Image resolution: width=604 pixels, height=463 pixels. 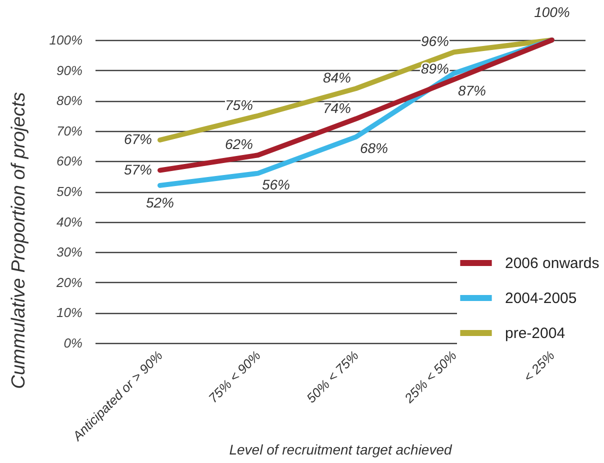 I want to click on y-tick-label: 60%, so click(x=69, y=161).